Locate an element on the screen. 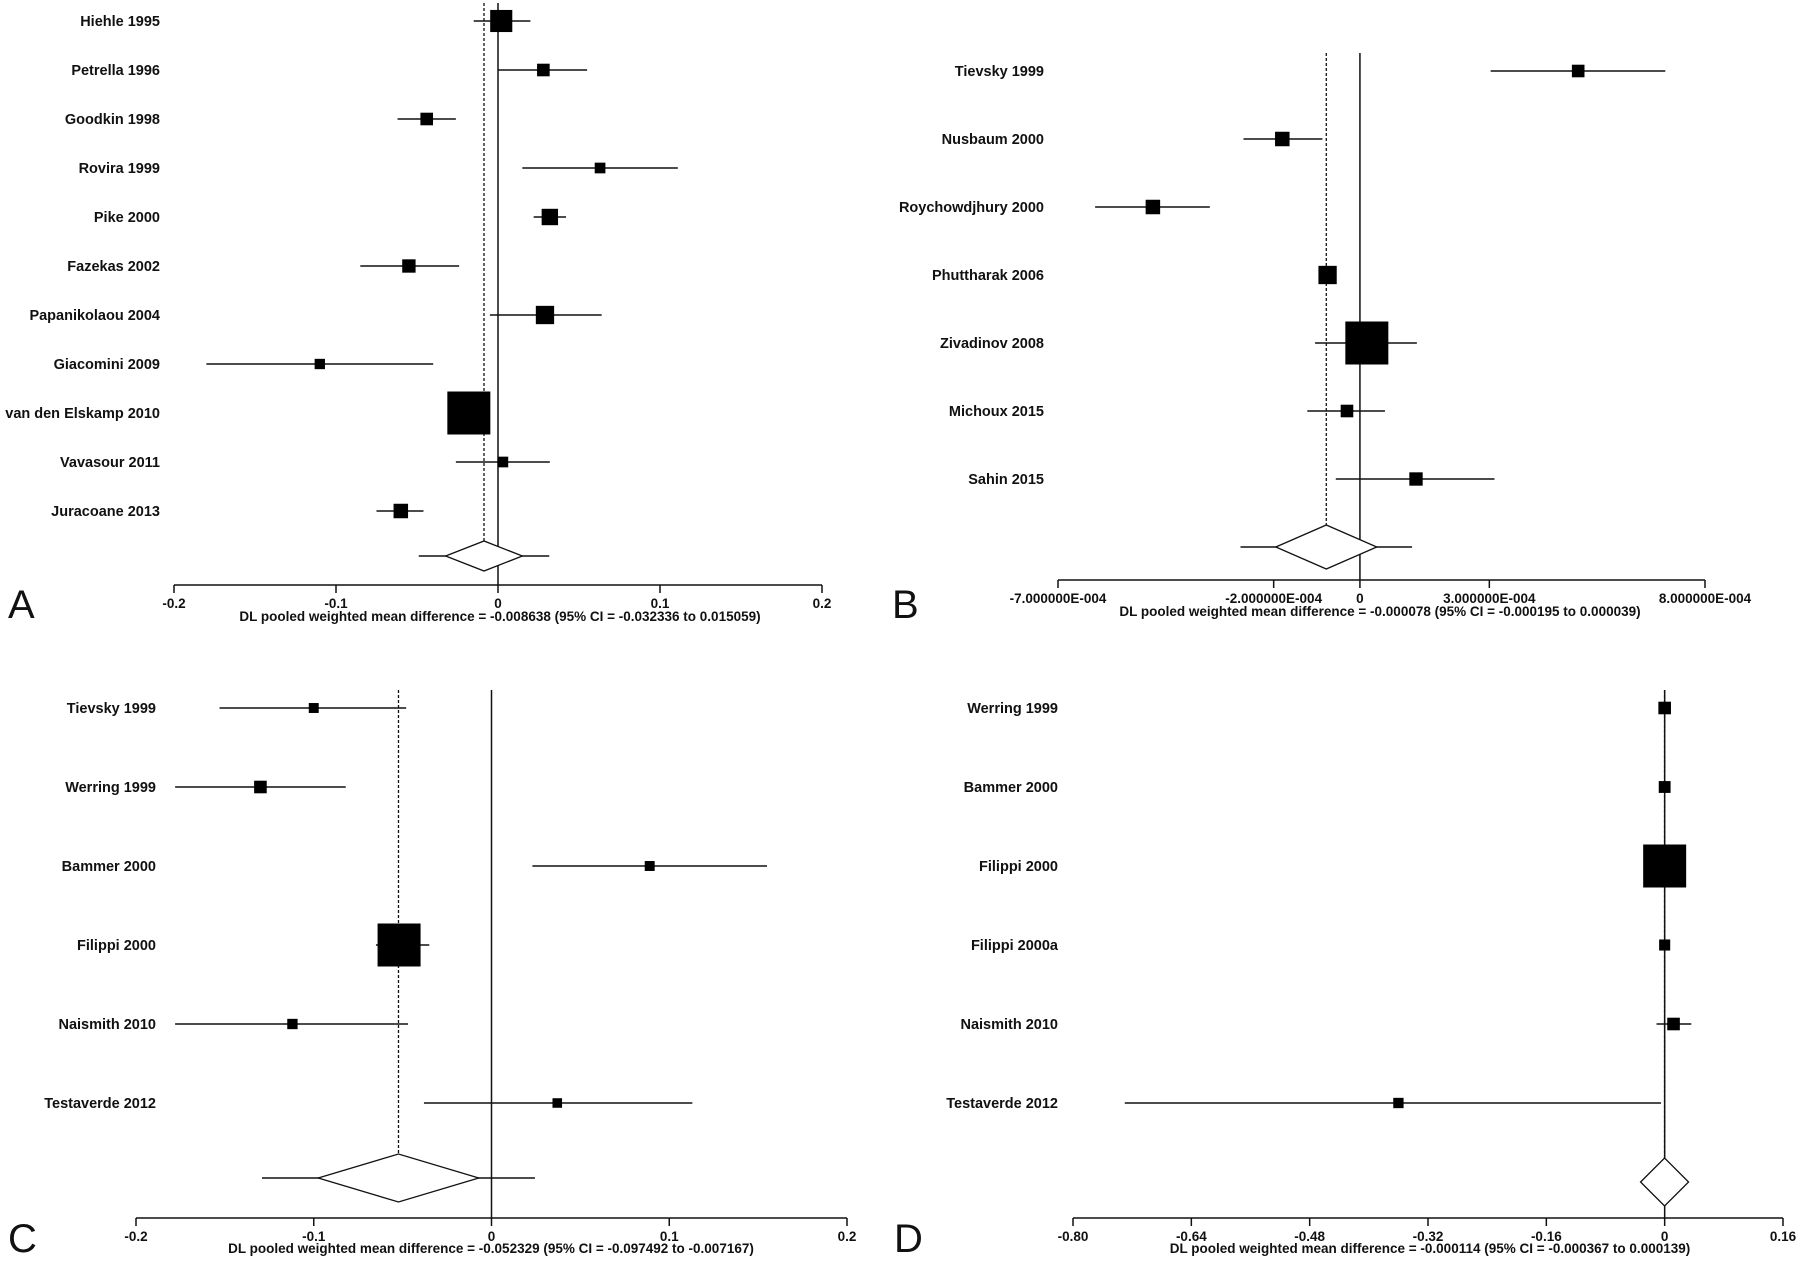  study-label: Vavasour 2011 is located at coordinates (110, 463).